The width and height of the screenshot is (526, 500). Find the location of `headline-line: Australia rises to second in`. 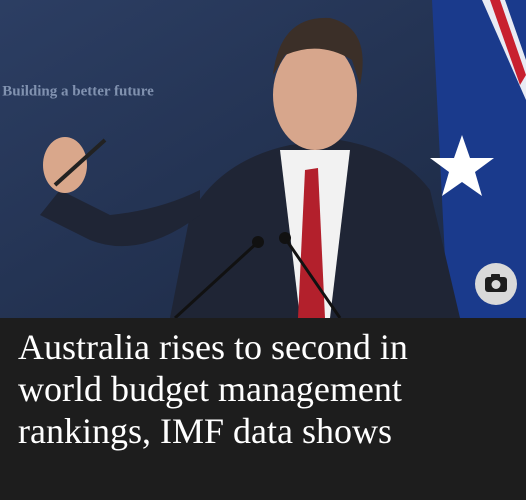

headline-line: Australia rises to second in is located at coordinates (213, 347).